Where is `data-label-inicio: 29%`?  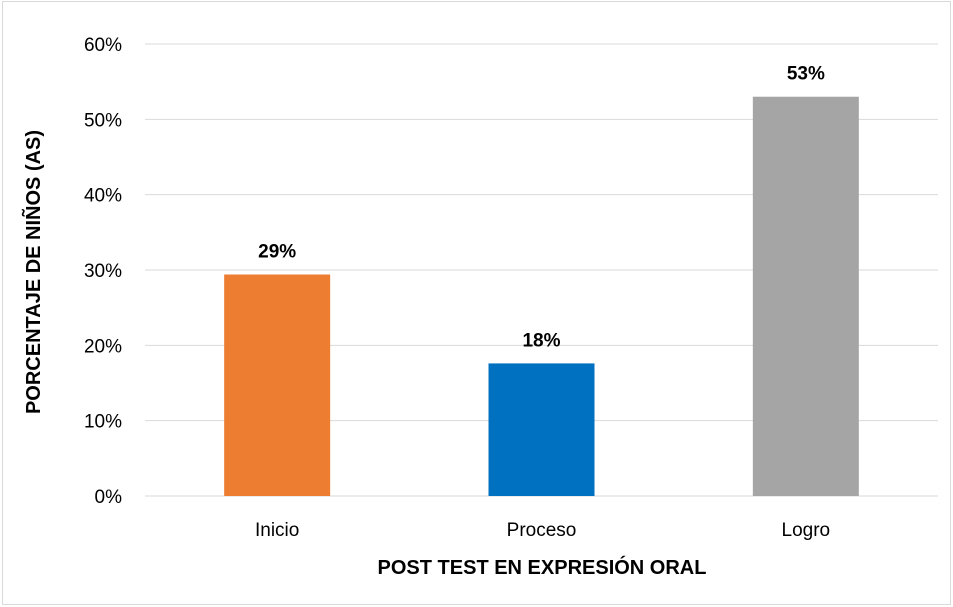
data-label-inicio: 29% is located at coordinates (277, 252).